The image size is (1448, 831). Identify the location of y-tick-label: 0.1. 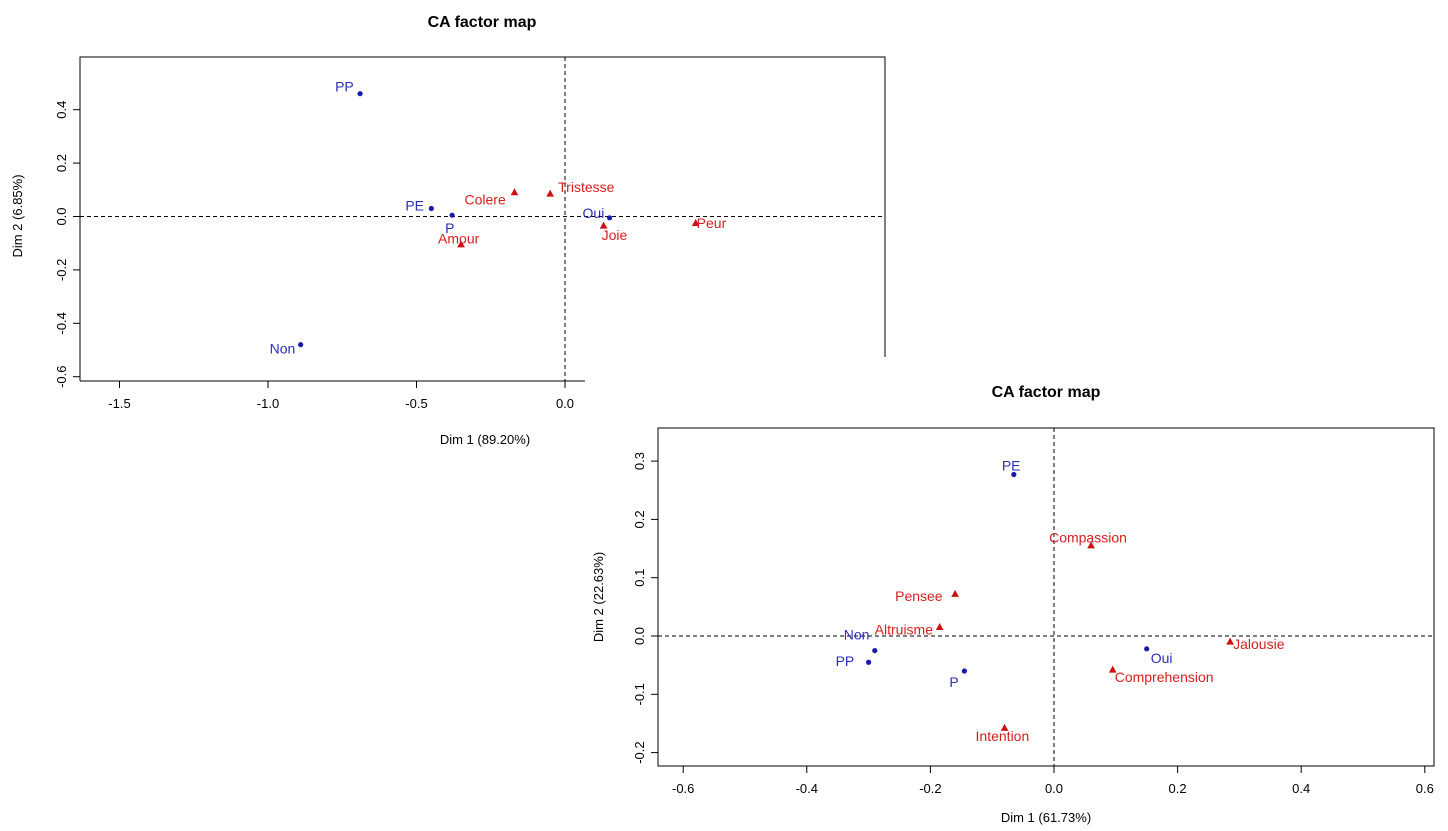
(639, 578).